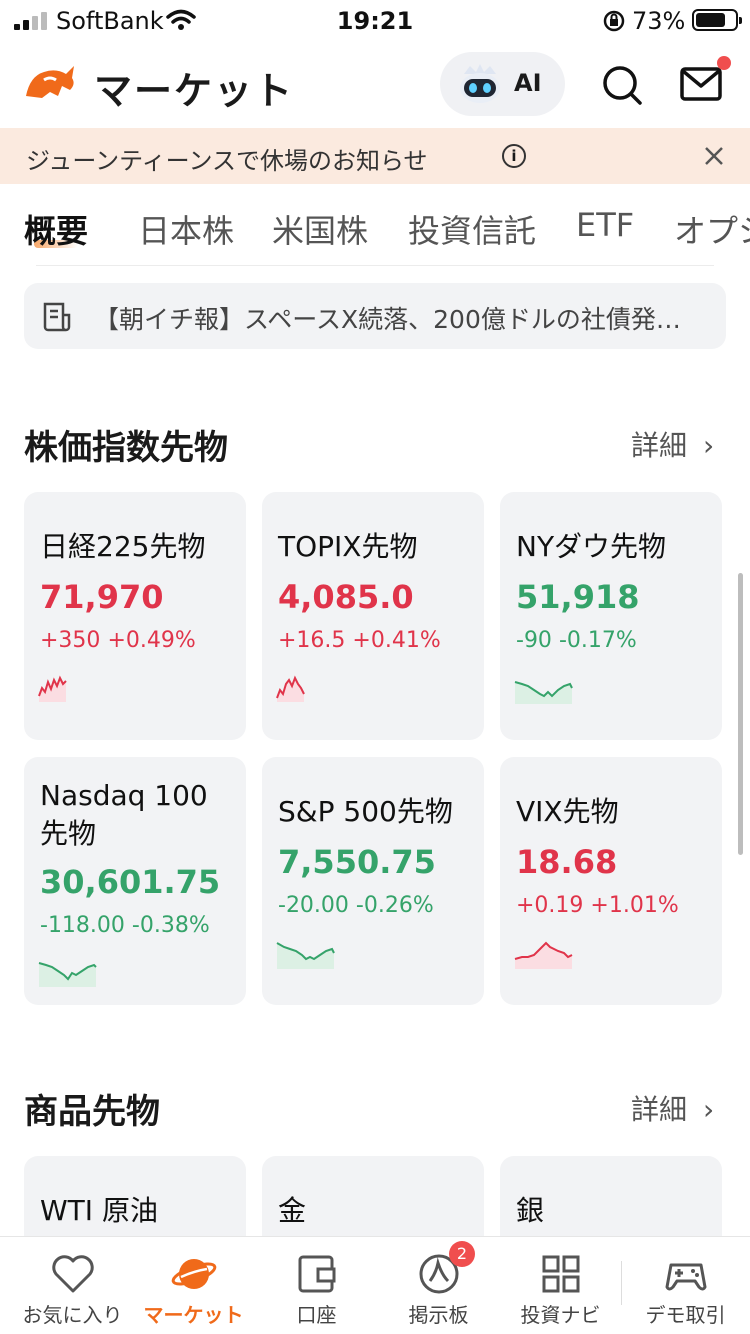 This screenshot has height=1334, width=750. I want to click on tab-options: オプシ, so click(712, 231).